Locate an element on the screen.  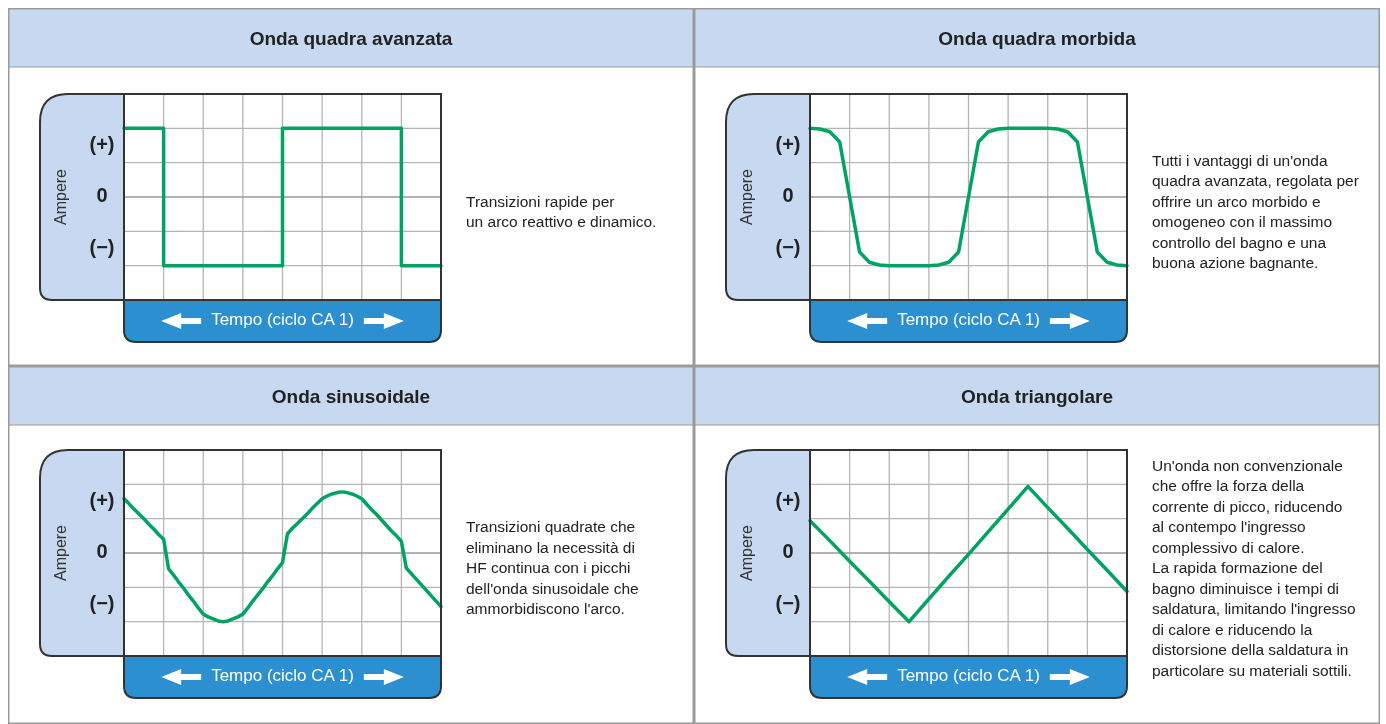
chart-title: Onda quadra avanzata is located at coordinates (351, 38).